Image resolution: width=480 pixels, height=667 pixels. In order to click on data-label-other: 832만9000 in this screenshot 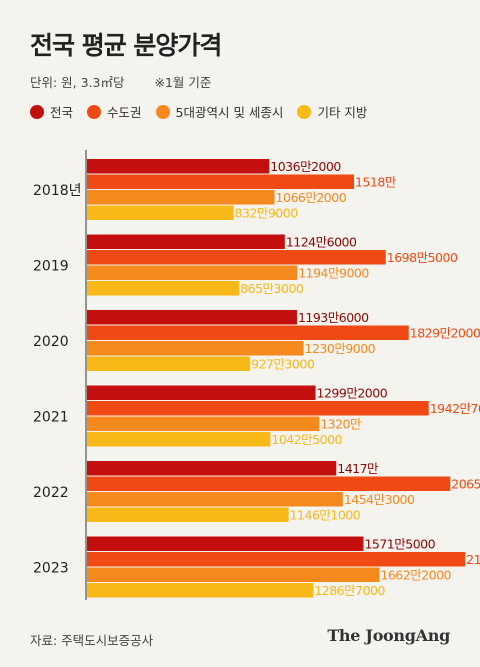, I will do `click(267, 213)`.